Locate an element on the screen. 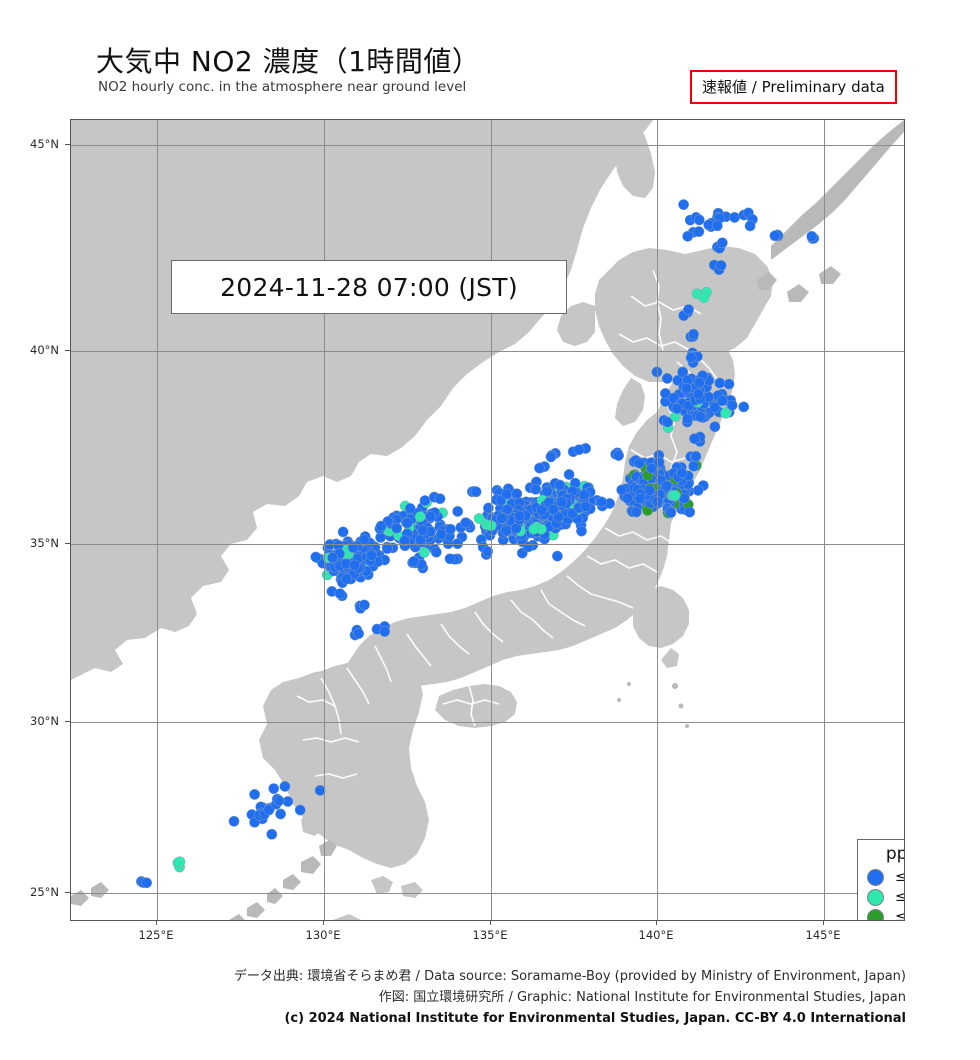 The width and height of the screenshot is (980, 1060). gridline-40N is located at coordinates (487, 351).